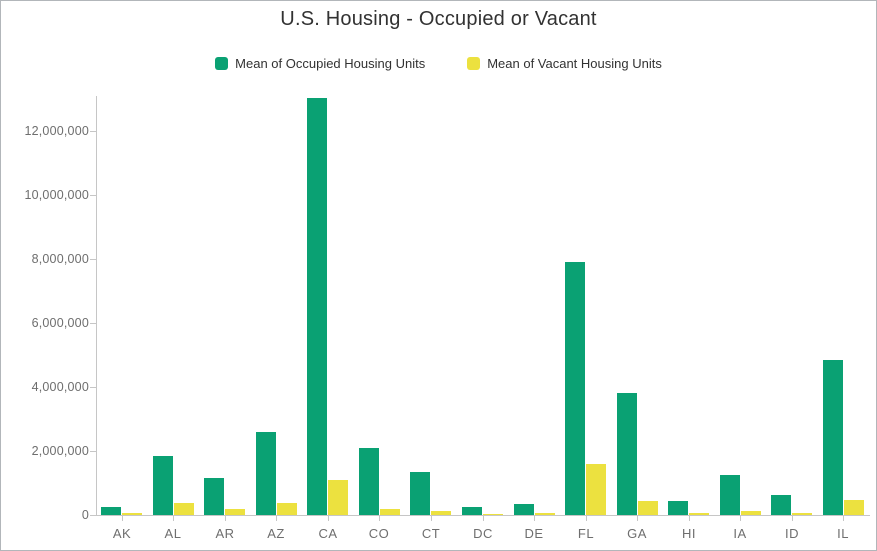  I want to click on legend-swatch-occupied-icon, so click(222, 63).